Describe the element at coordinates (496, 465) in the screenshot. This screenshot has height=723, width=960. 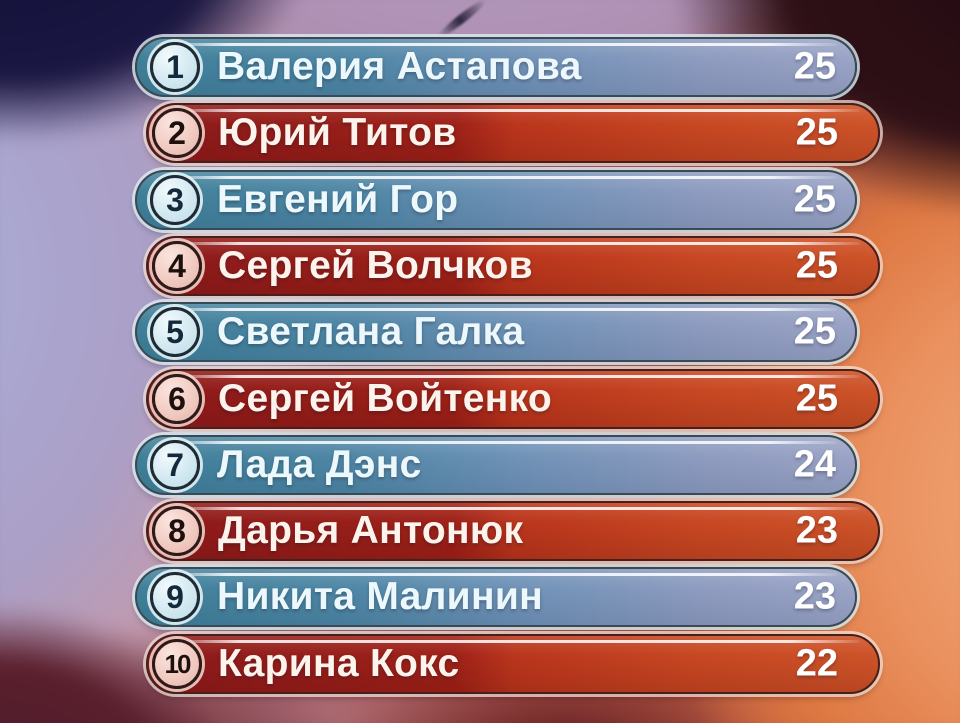
I see `leaderboard-row: 7 Лада Дэнс 24` at that location.